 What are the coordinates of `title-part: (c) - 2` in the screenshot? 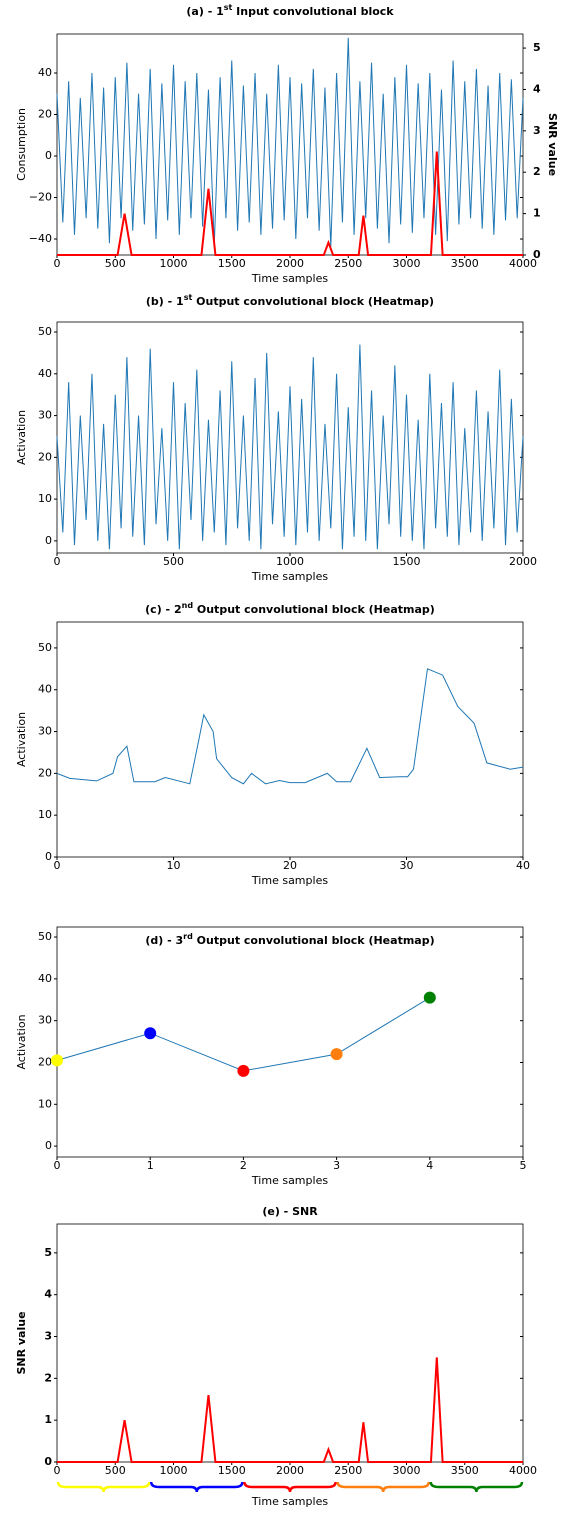 It's located at (163, 609).